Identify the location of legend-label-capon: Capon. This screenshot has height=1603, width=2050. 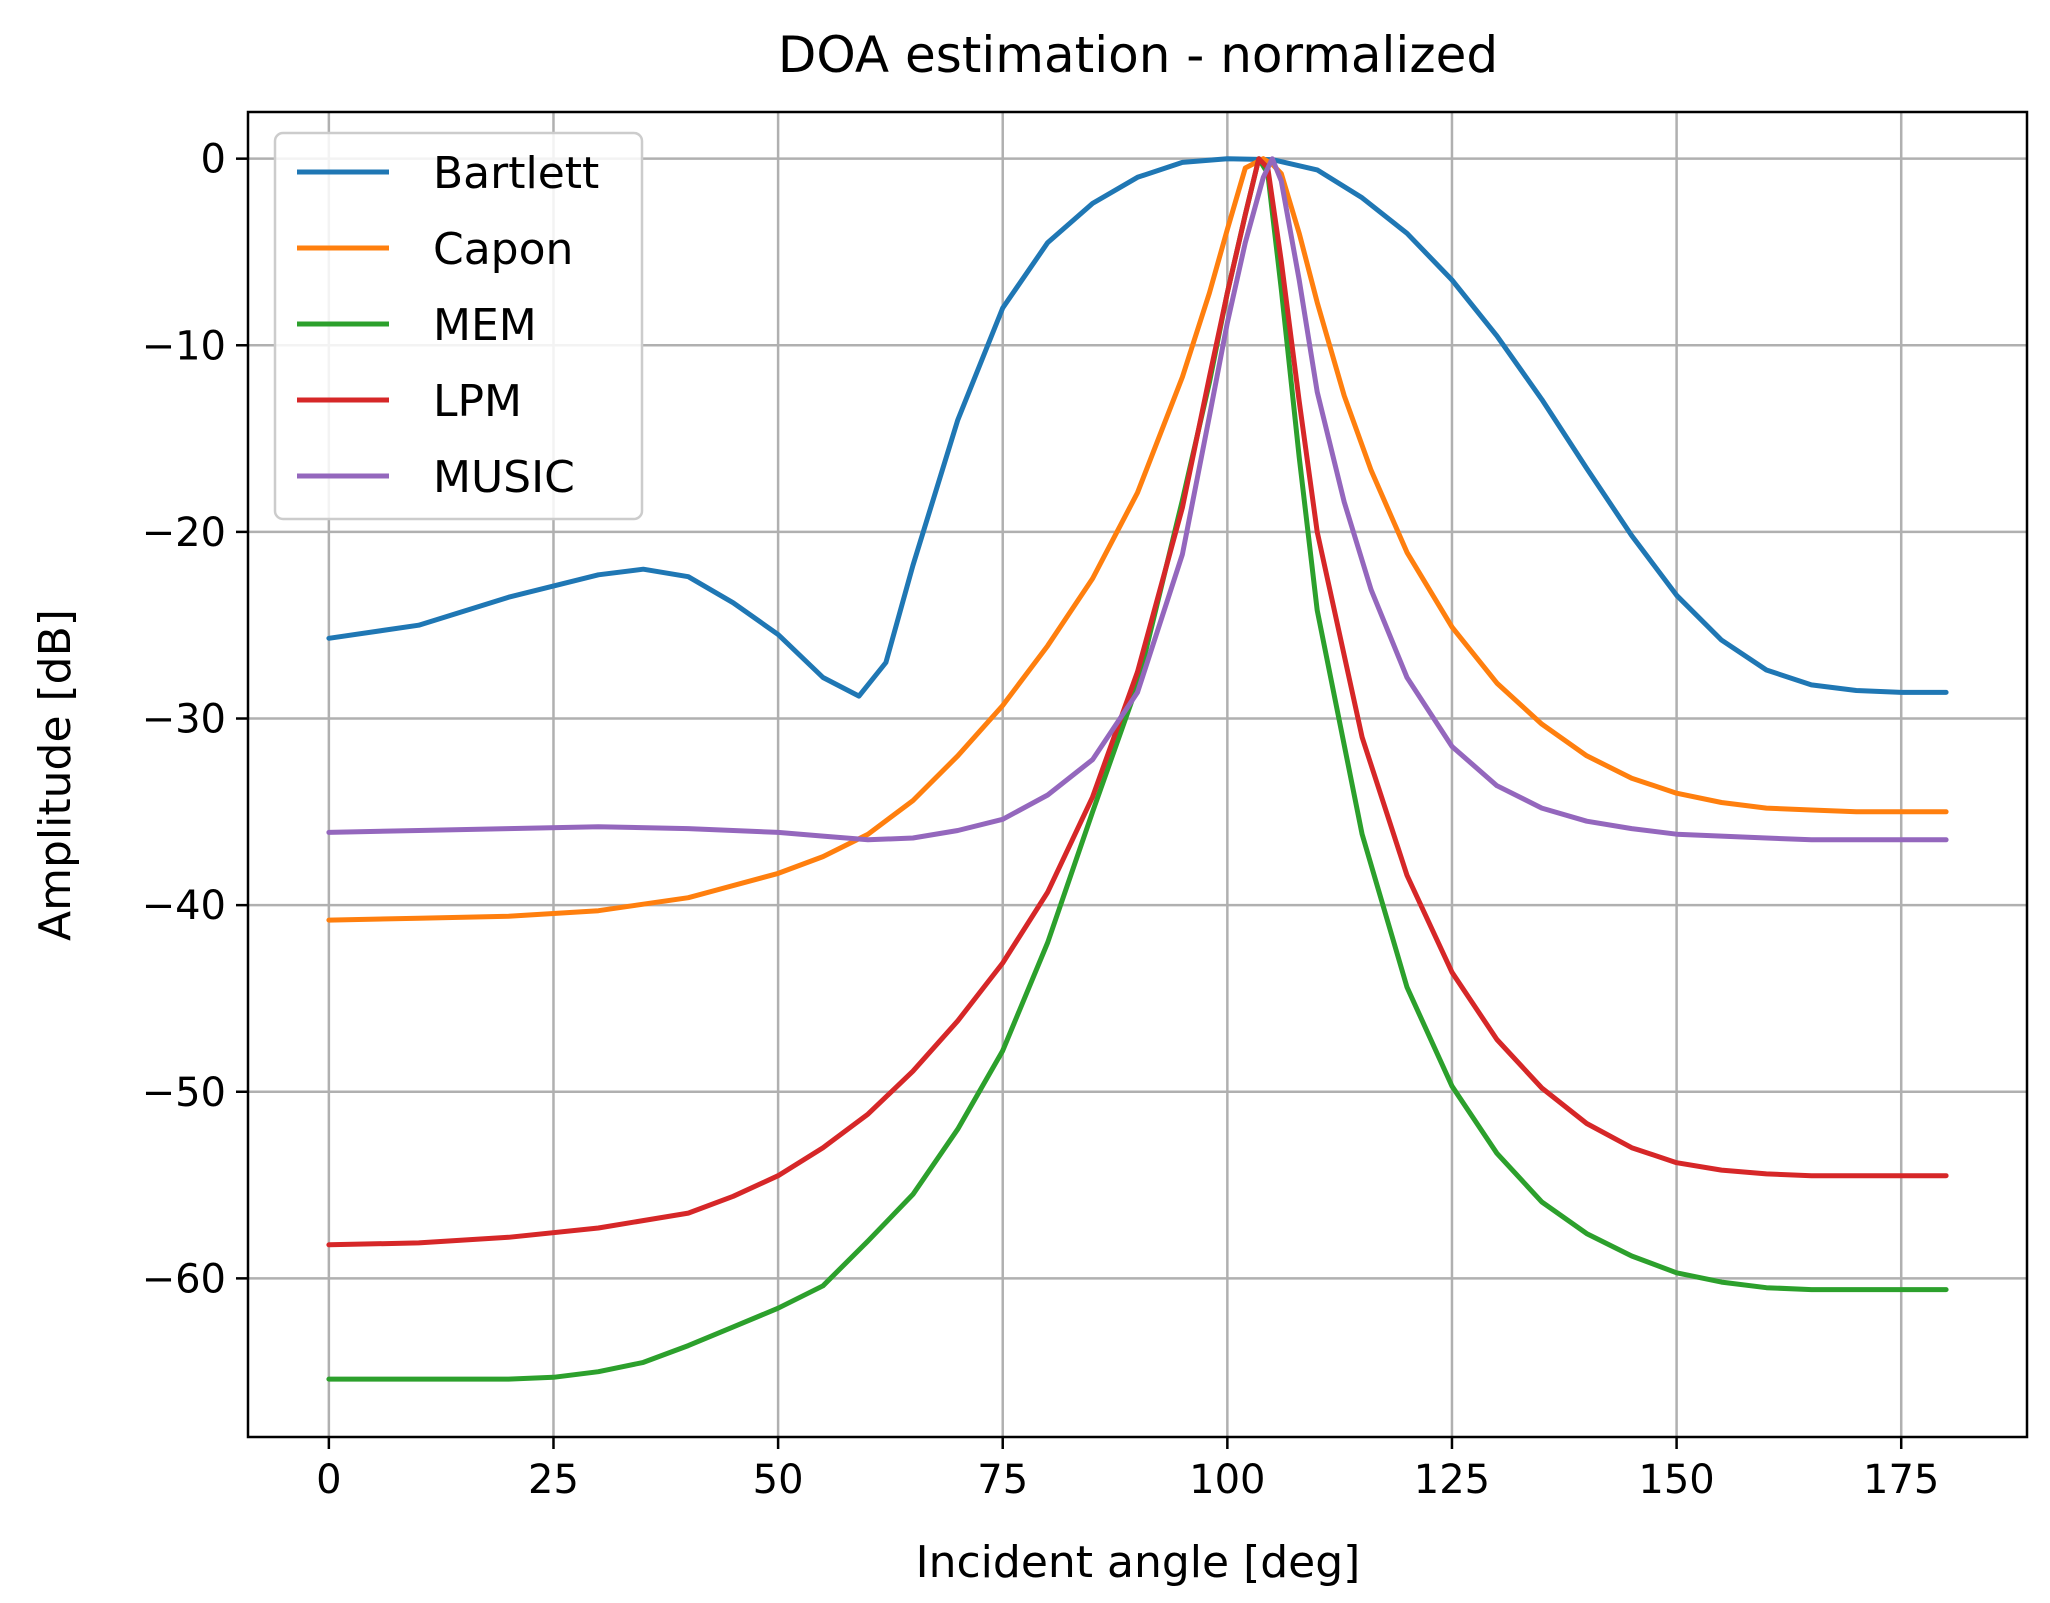
(503, 249).